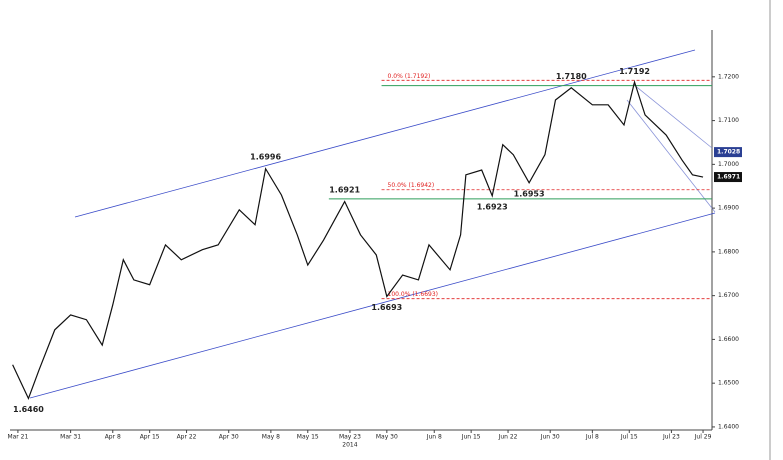 This screenshot has width=783, height=460. I want to click on x-tick-label: Apr 15, so click(150, 437).